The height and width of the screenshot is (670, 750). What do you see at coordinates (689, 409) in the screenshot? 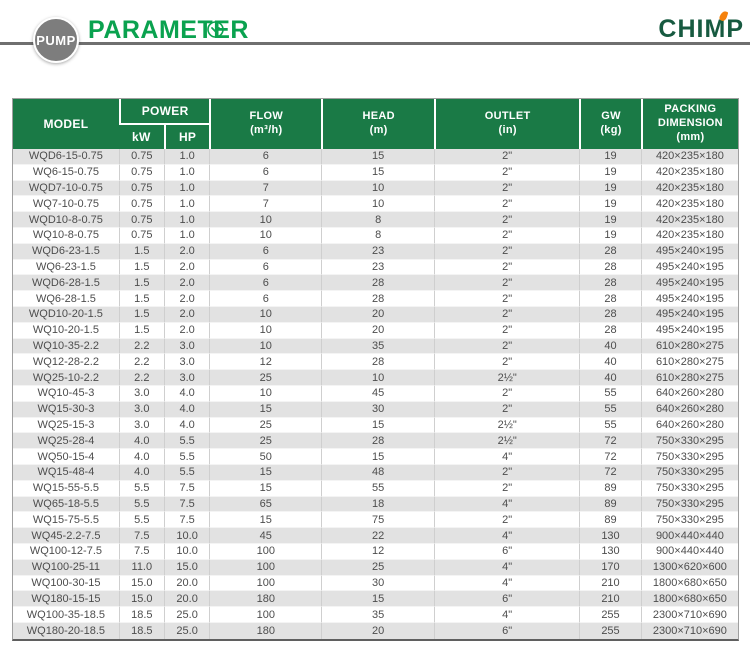
I see `cell-packing: 640×260×280` at bounding box center [689, 409].